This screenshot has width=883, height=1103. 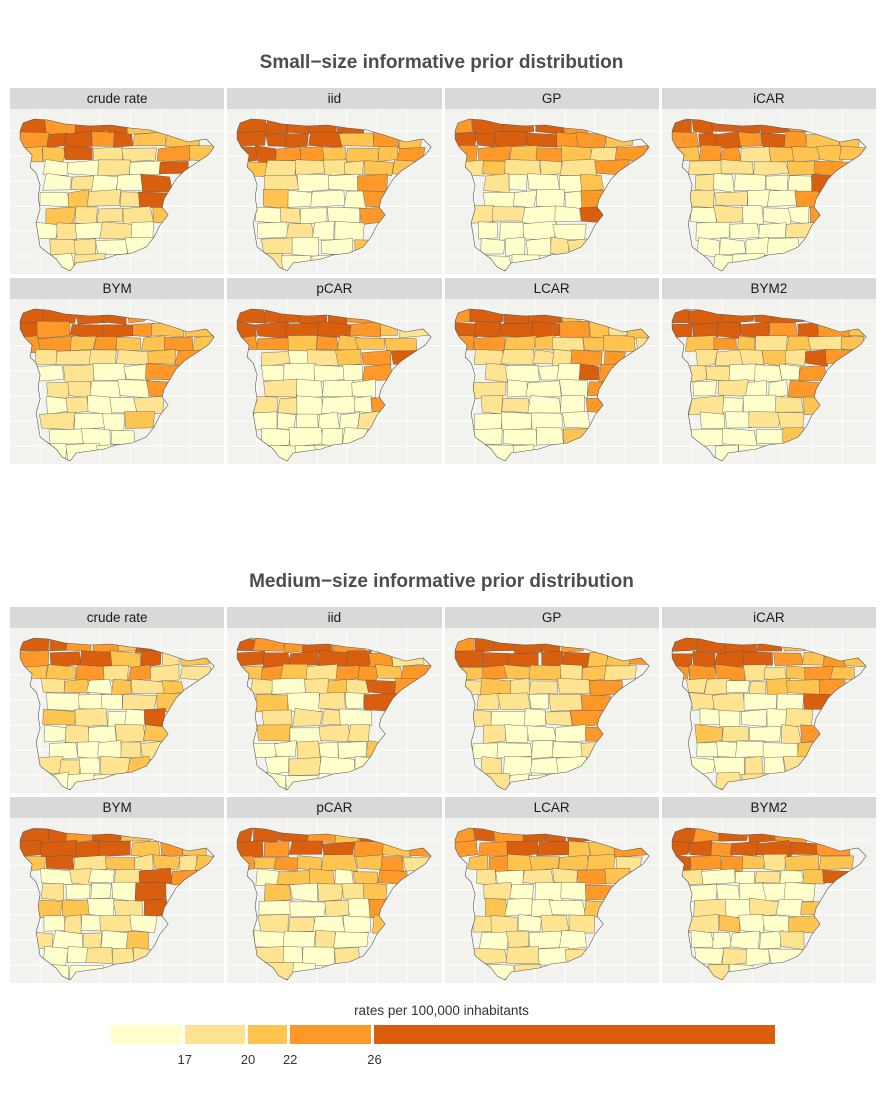 What do you see at coordinates (334, 617) in the screenshot?
I see `strip-label: iid` at bounding box center [334, 617].